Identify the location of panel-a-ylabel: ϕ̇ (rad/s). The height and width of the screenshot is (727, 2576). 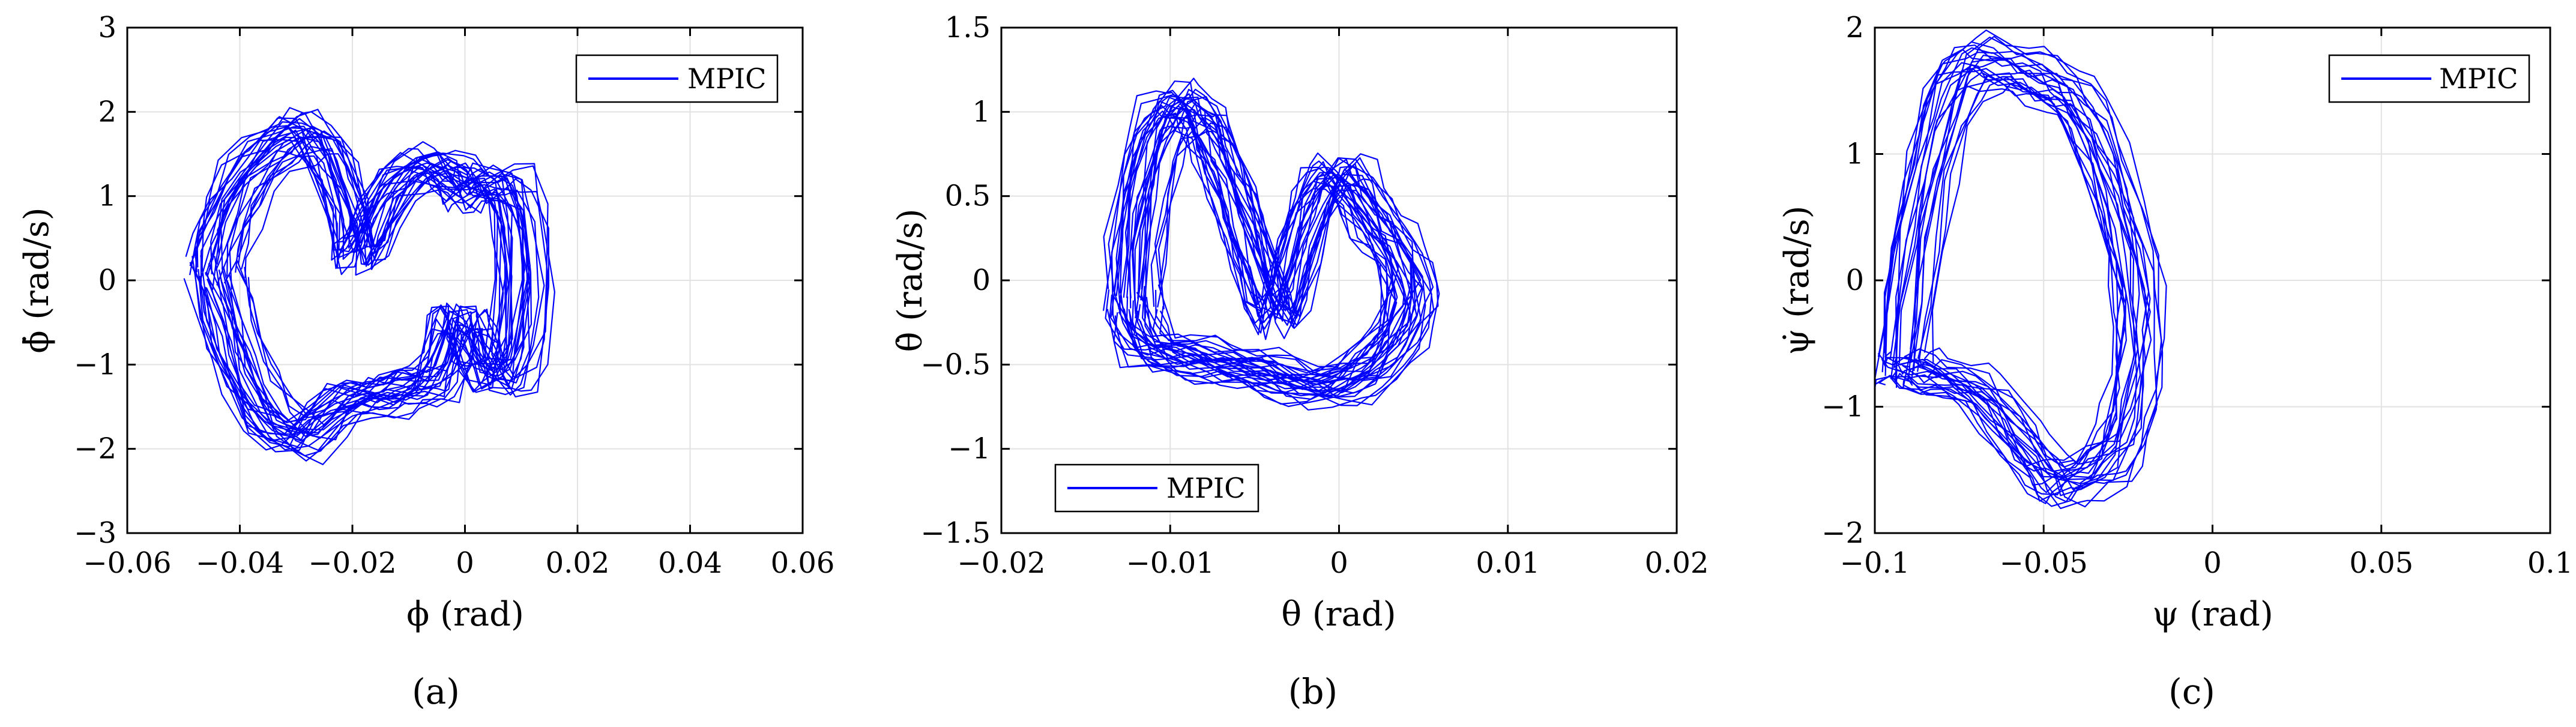
(36, 280).